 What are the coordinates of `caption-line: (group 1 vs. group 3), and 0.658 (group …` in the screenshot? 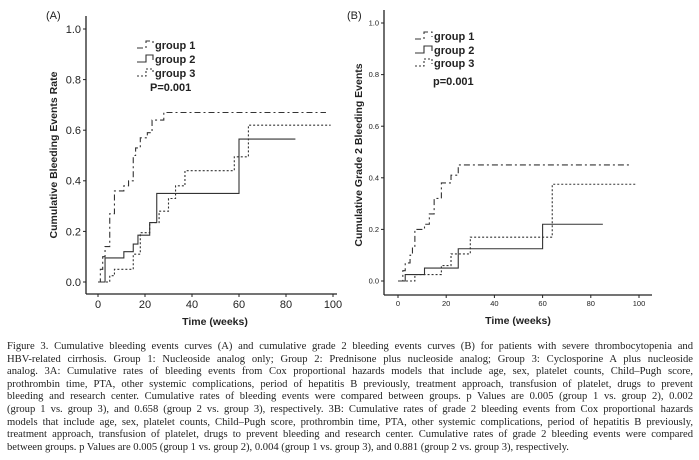 It's located at (350, 409).